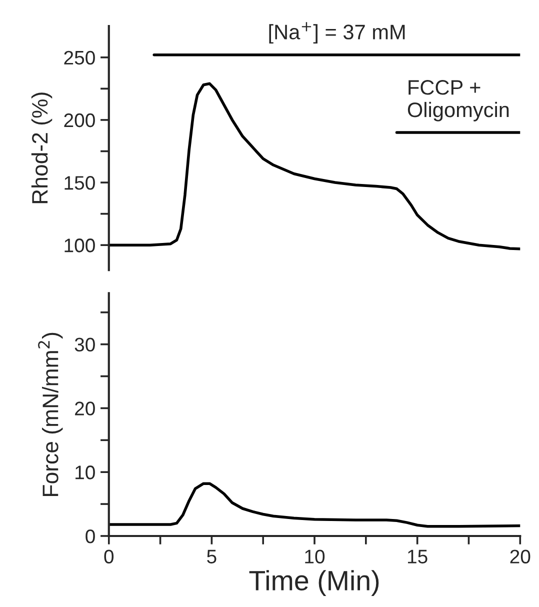 Image resolution: width=539 pixels, height=607 pixels. What do you see at coordinates (50, 414) in the screenshot?
I see `y-axis-title: Force (mN/mm$^{2}$)` at bounding box center [50, 414].